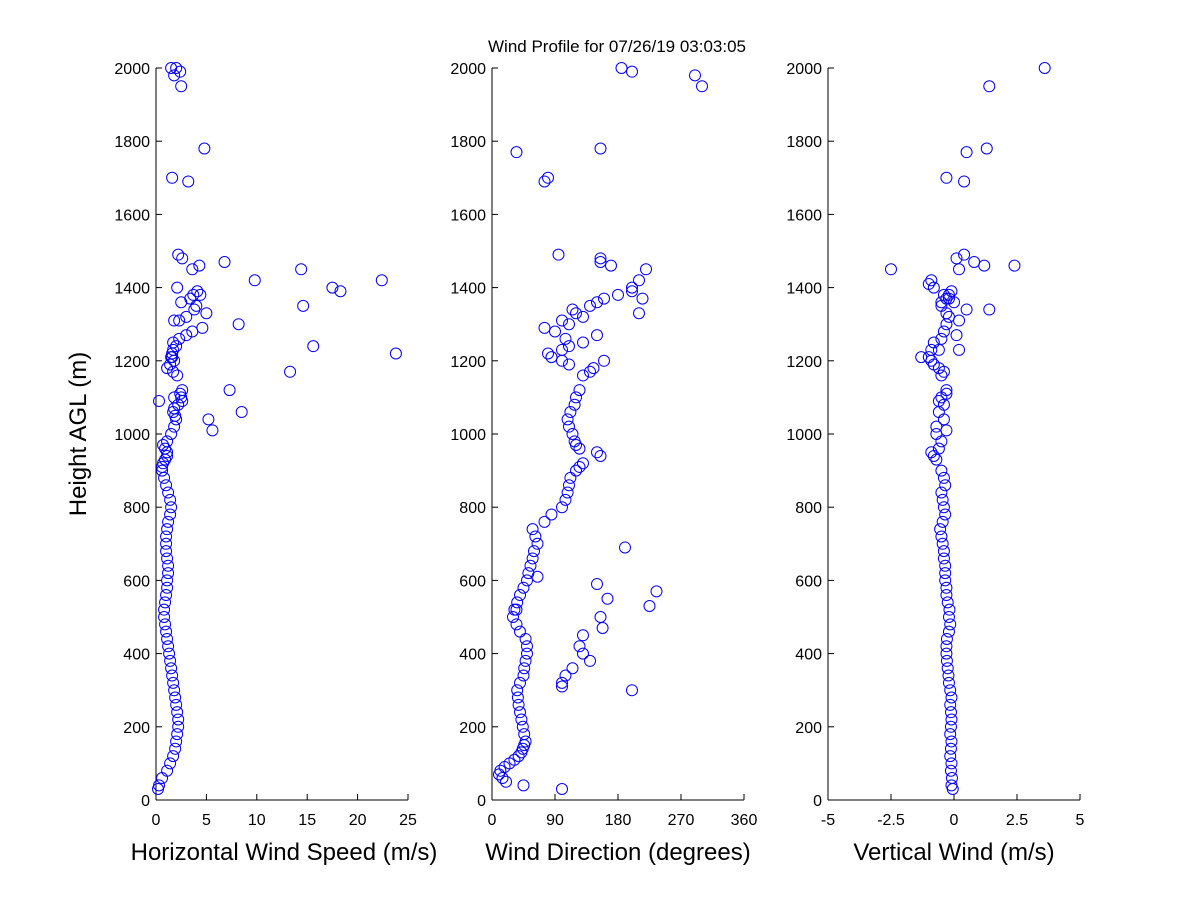 The width and height of the screenshot is (1200, 900). What do you see at coordinates (492, 820) in the screenshot?
I see `x-tick-label: 0` at bounding box center [492, 820].